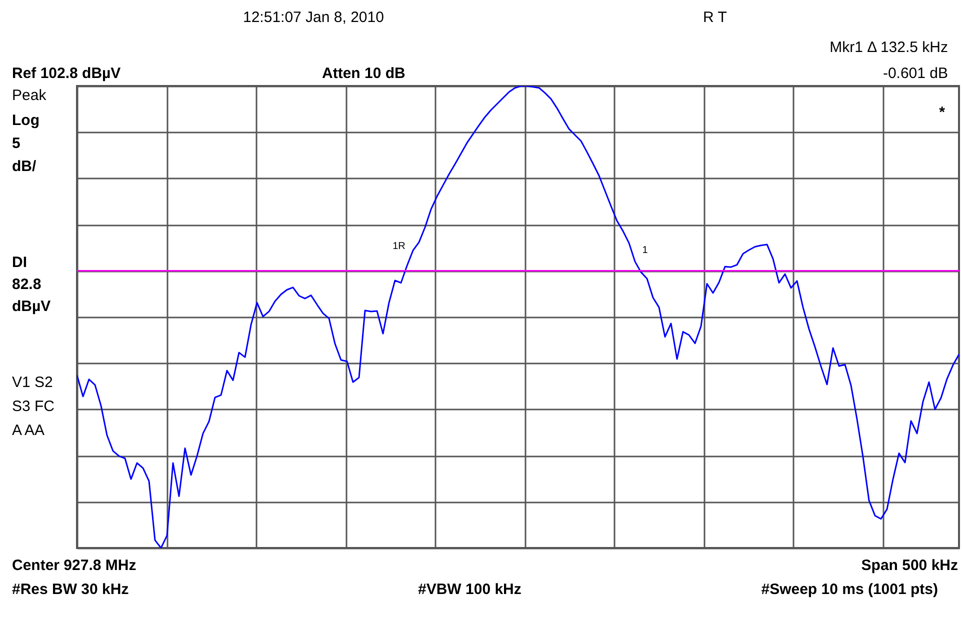 This screenshot has height=633, width=963. I want to click on text: dB/, so click(24, 166).